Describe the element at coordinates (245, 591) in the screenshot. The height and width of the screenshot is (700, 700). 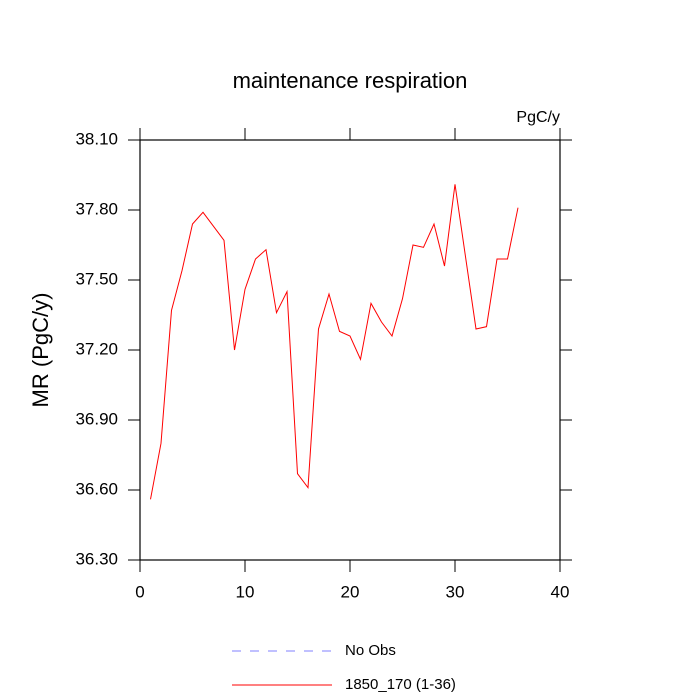
I see `x-tick-label: 10` at that location.